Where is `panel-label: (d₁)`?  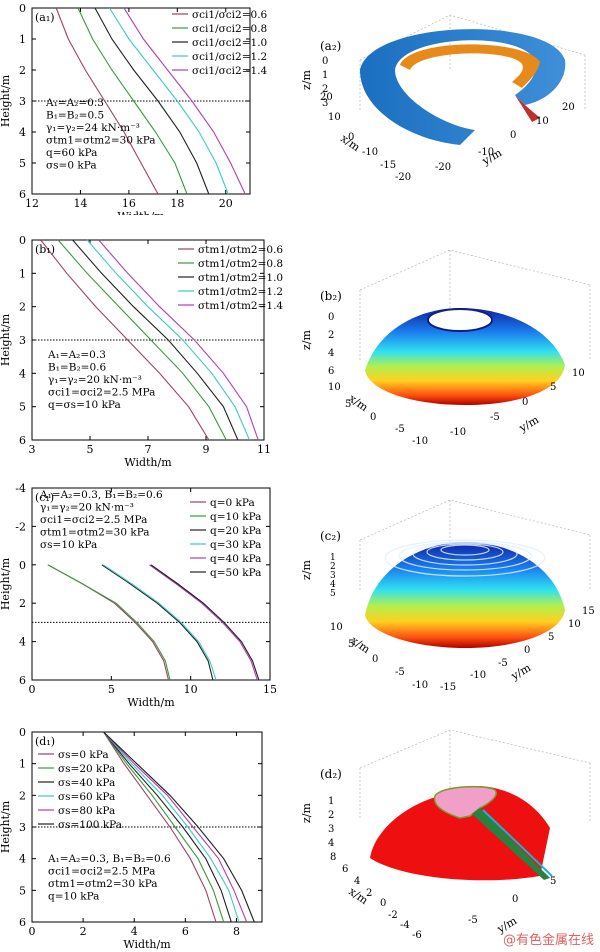
panel-label: (d₁) is located at coordinates (45, 741).